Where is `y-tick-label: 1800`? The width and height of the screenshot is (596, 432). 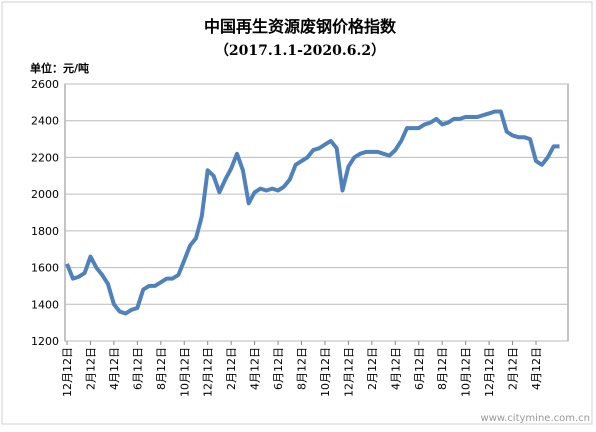 y-tick-label: 1800 is located at coordinates (45, 231).